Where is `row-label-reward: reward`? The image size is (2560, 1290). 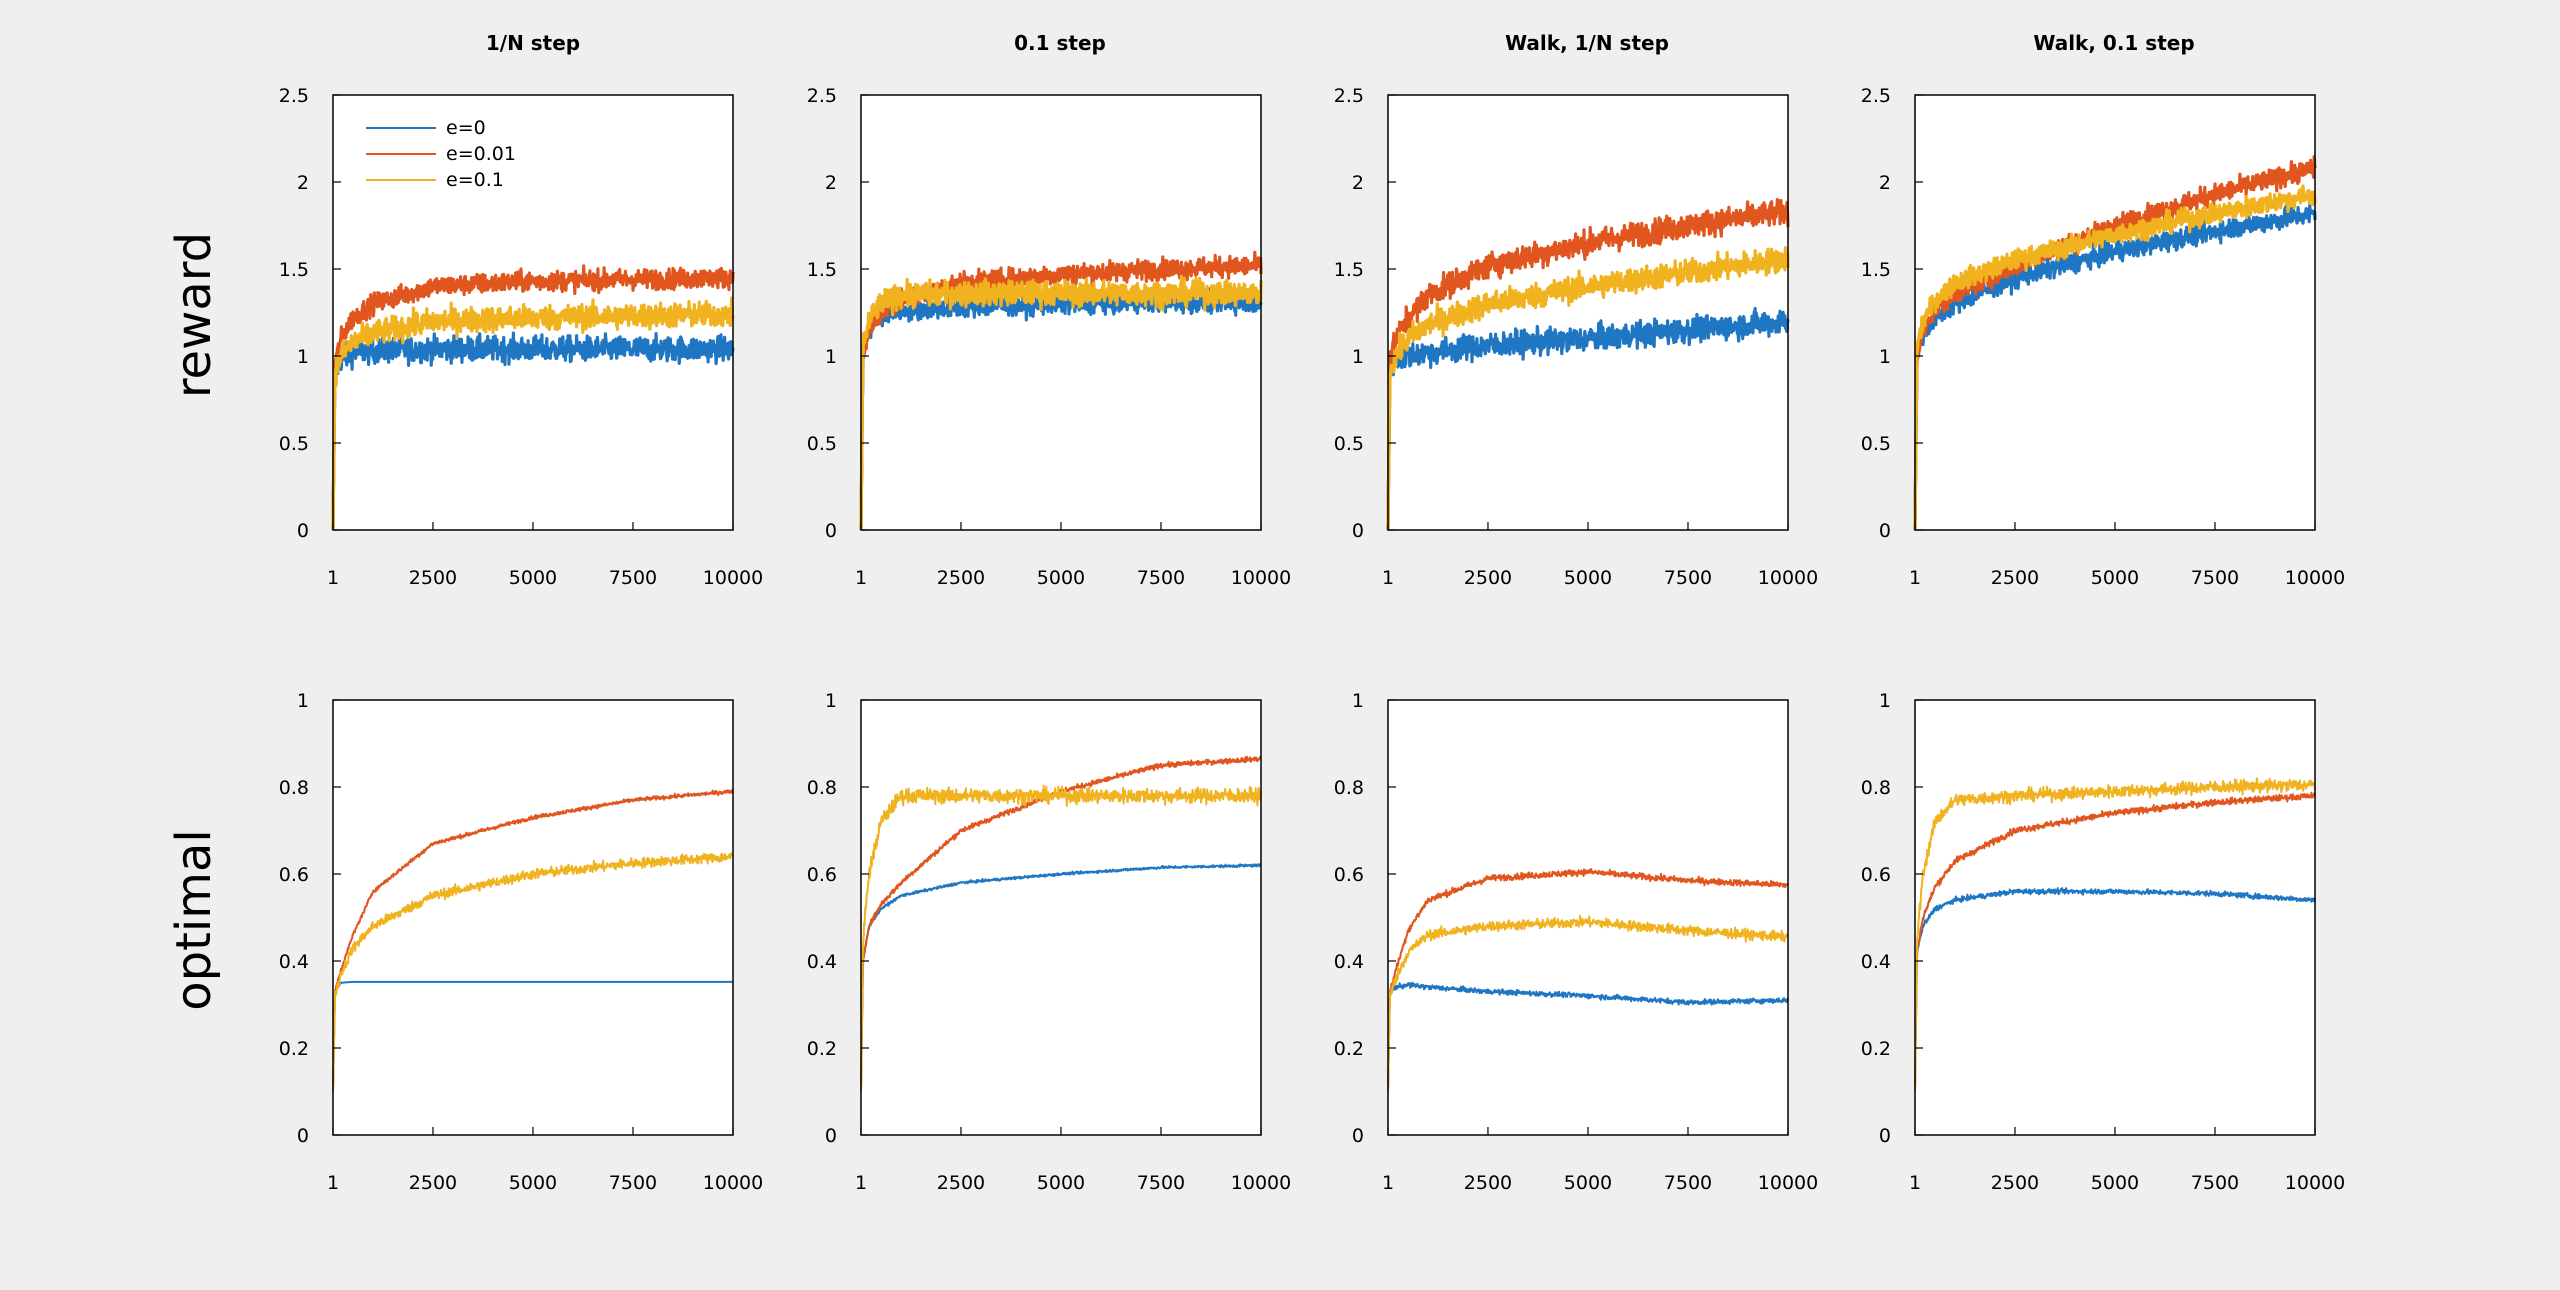 row-label-reward: reward is located at coordinates (194, 315).